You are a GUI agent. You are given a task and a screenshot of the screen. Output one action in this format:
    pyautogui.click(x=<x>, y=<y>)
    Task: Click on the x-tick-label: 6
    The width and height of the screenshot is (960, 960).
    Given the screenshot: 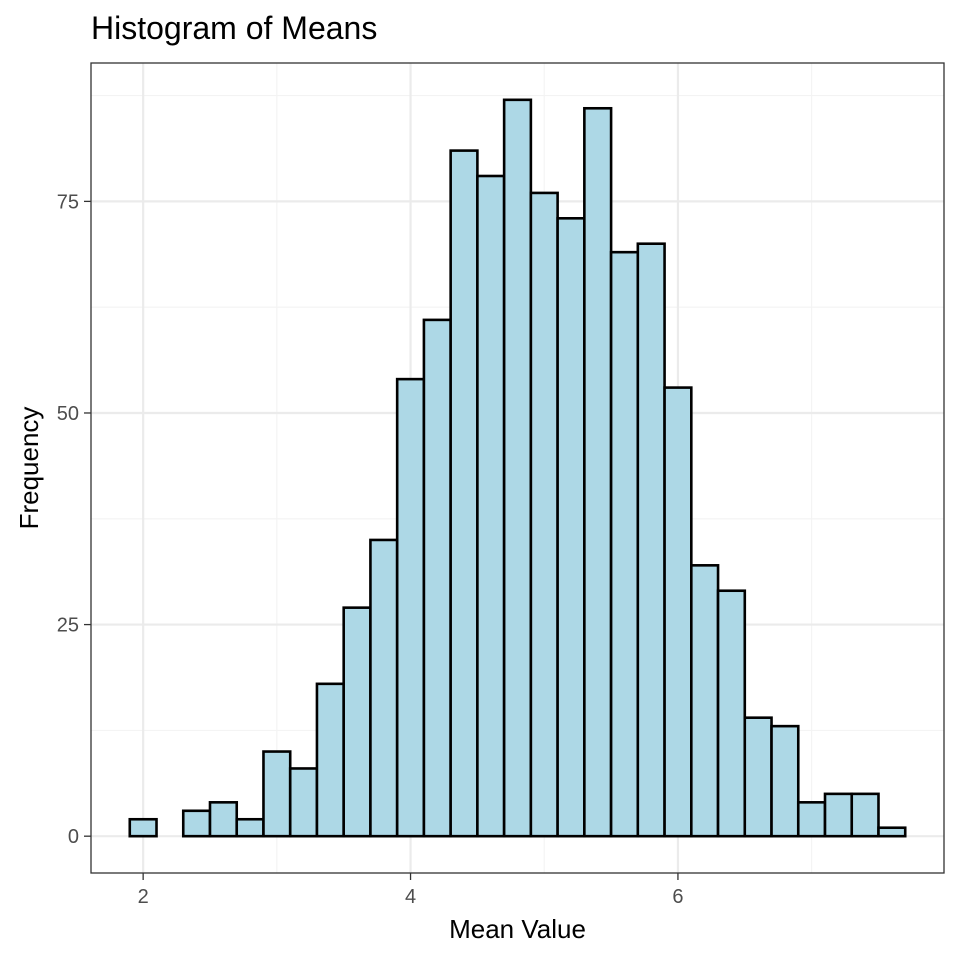 What is the action you would take?
    pyautogui.click(x=677, y=897)
    